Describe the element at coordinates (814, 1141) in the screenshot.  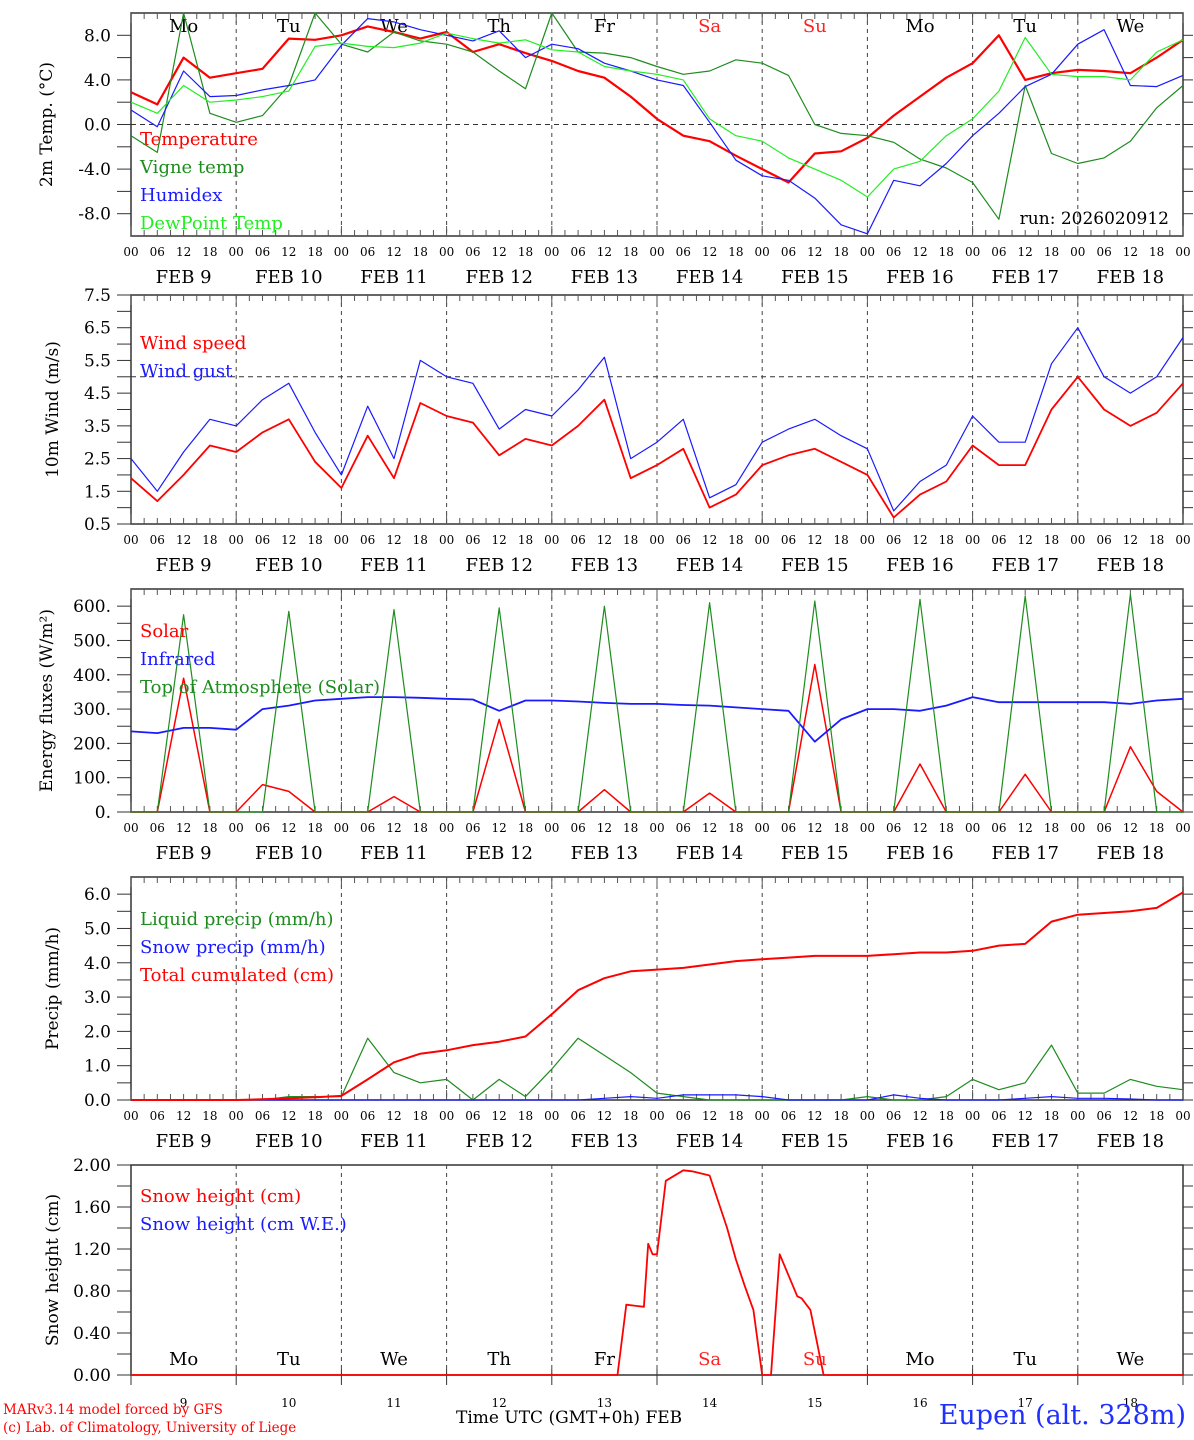
I see `precip-date-label: FEB 15` at that location.